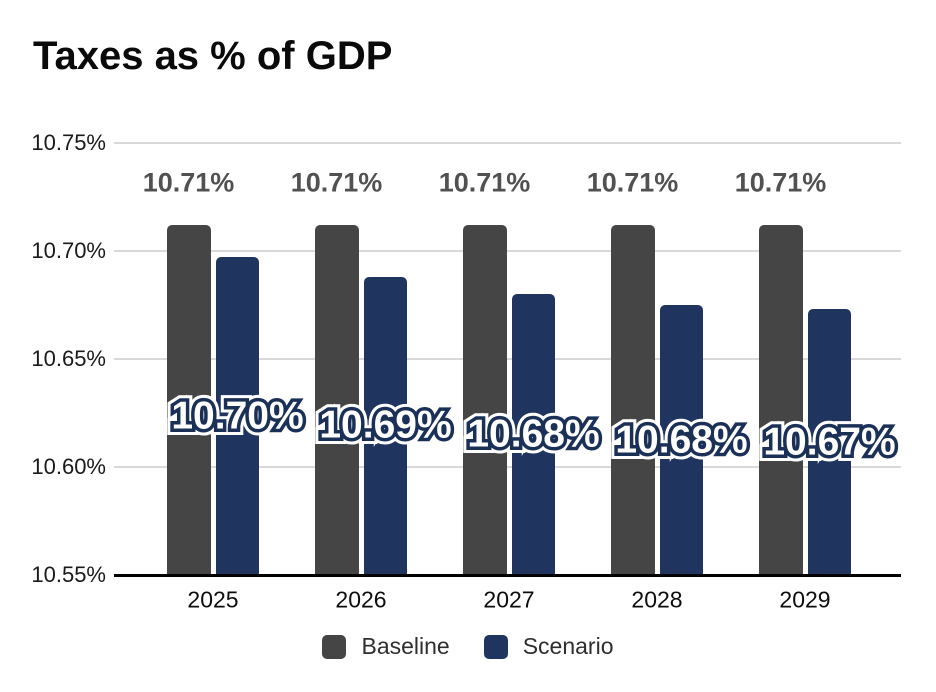 Image resolution: width=936 pixels, height=692 pixels. I want to click on legend-item-baseline: Baseline, so click(386, 646).